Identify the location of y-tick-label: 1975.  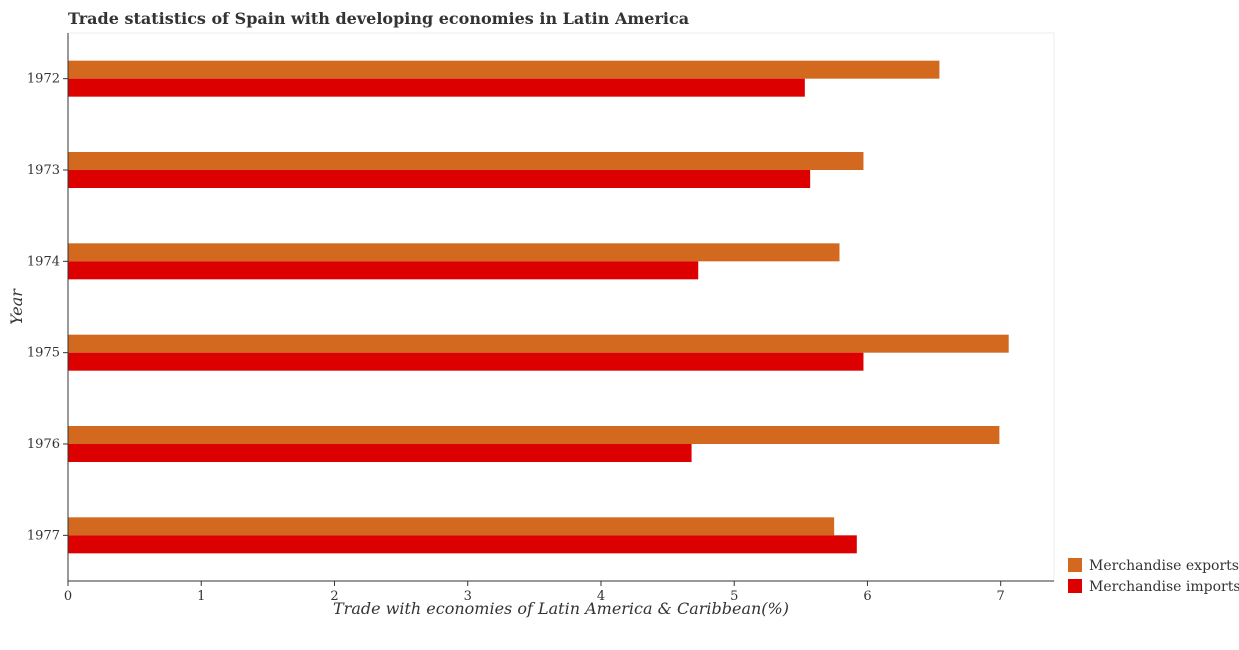
(43, 353).